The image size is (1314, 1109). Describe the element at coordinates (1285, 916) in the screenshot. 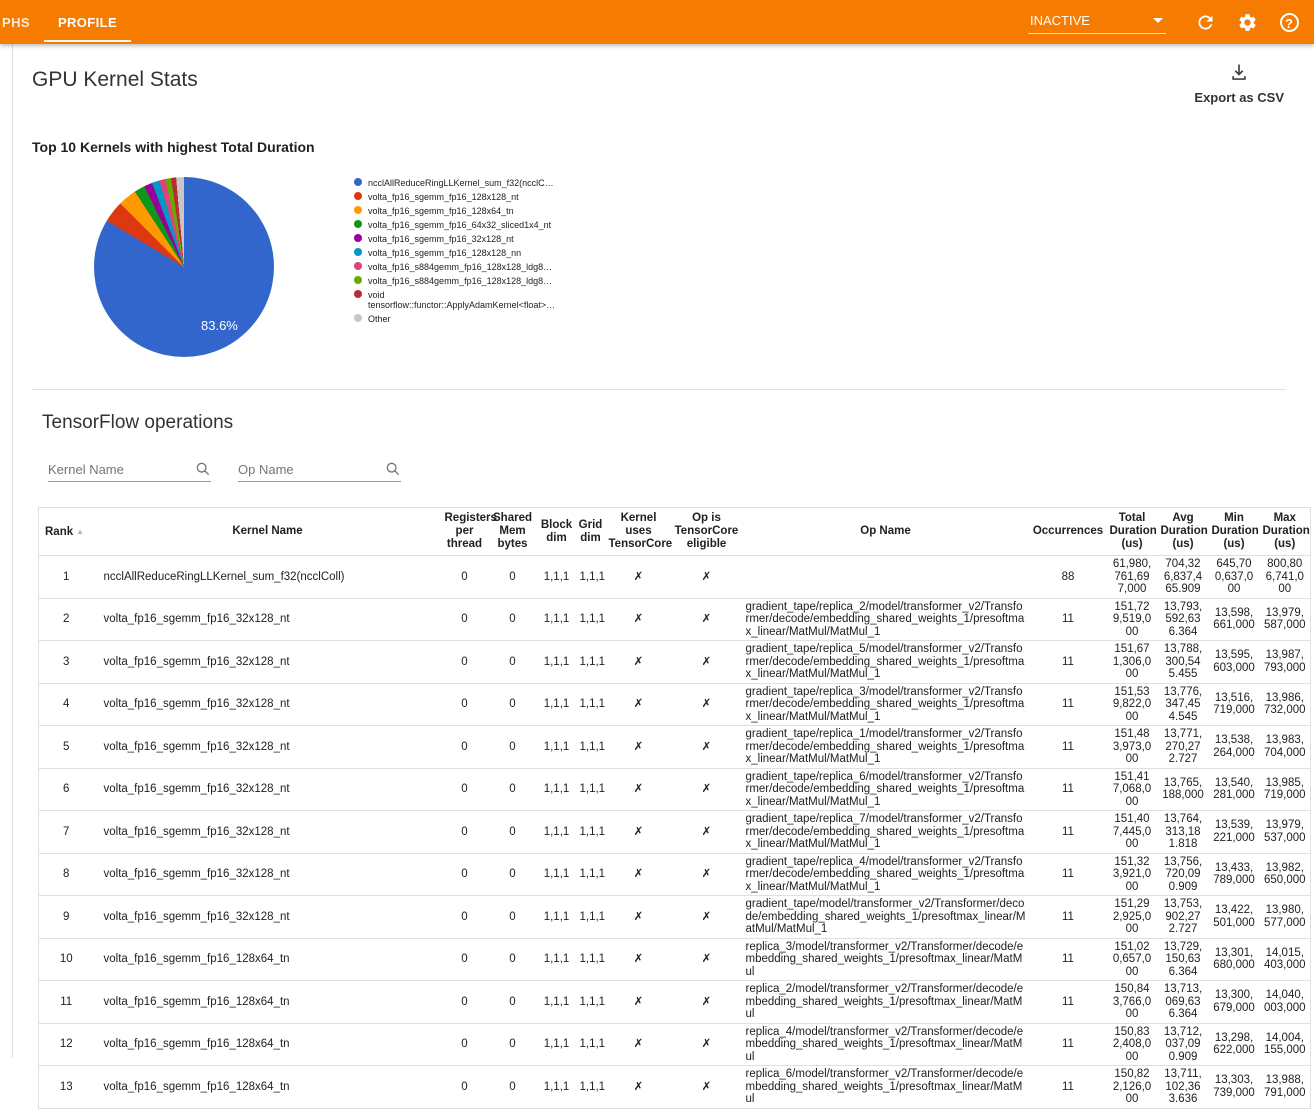

I see `cell-max-duration: 13,980,577,000` at that location.